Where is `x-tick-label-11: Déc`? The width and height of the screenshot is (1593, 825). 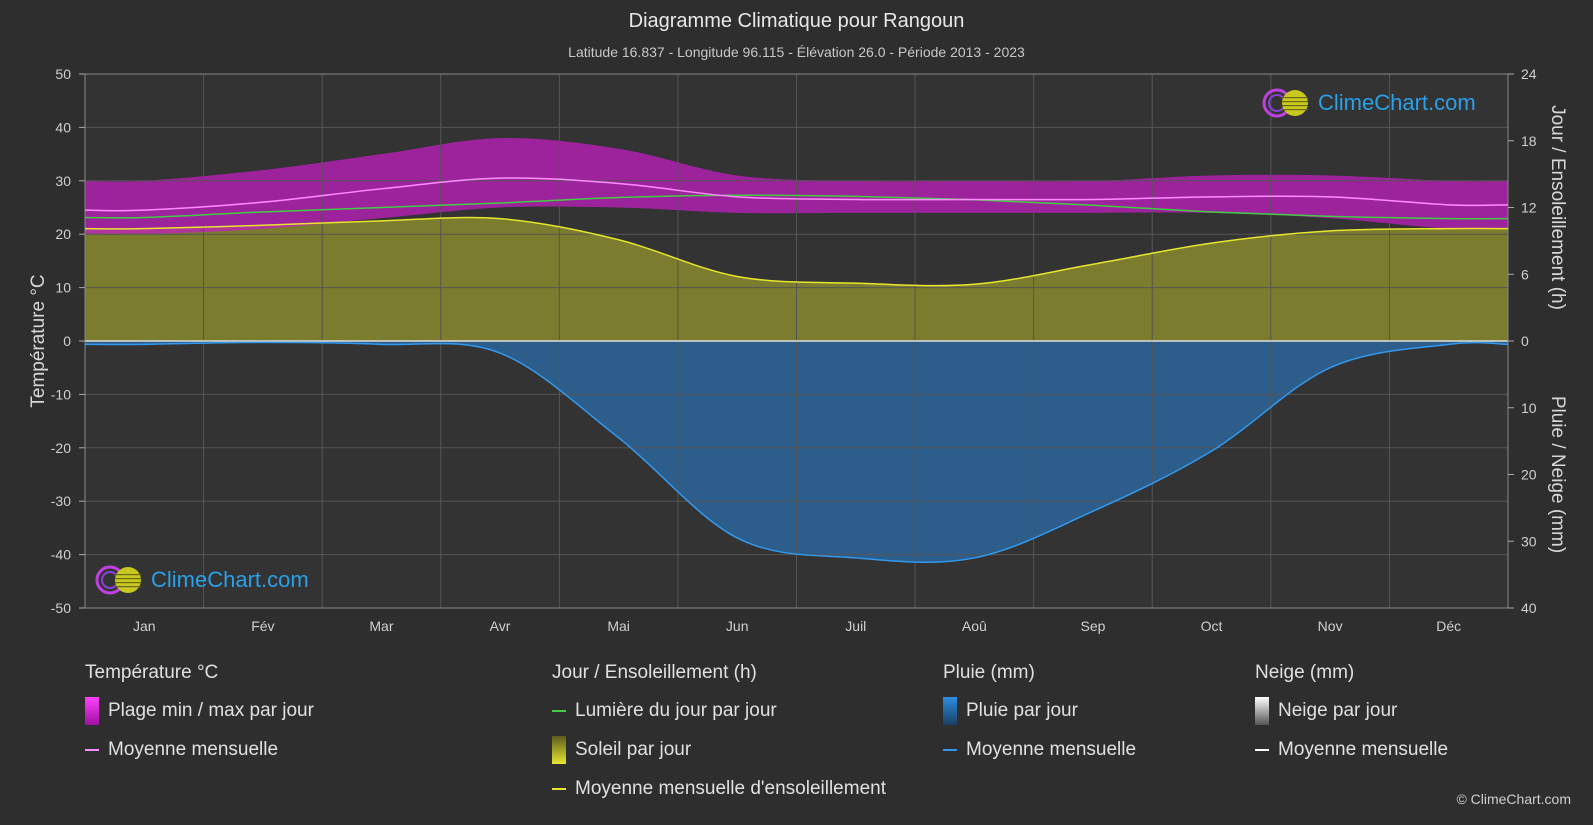 x-tick-label-11: Déc is located at coordinates (1448, 626).